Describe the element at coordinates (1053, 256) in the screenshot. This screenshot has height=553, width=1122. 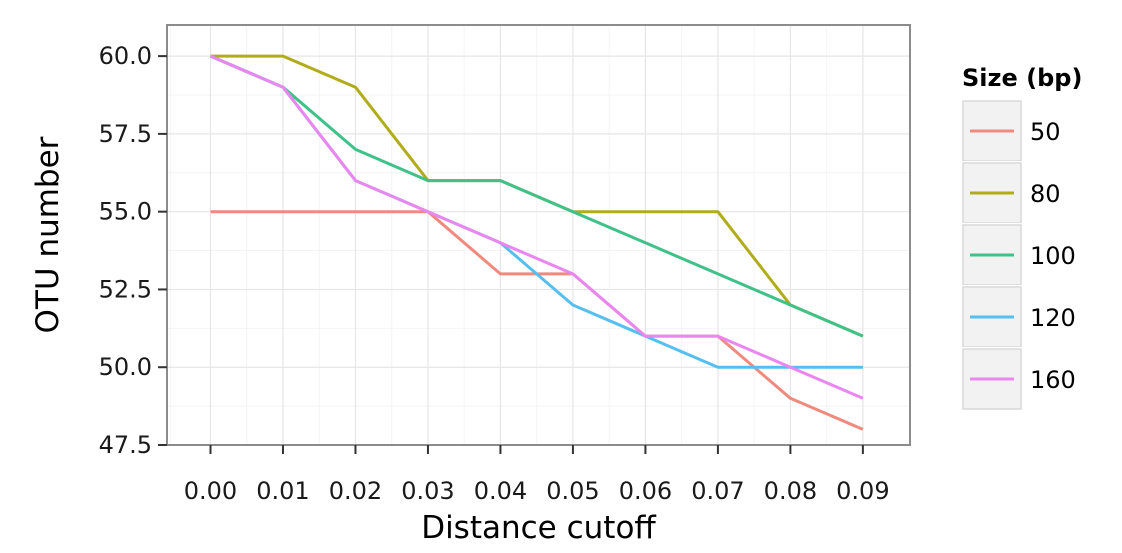
I see `legend-label-100: 100` at that location.